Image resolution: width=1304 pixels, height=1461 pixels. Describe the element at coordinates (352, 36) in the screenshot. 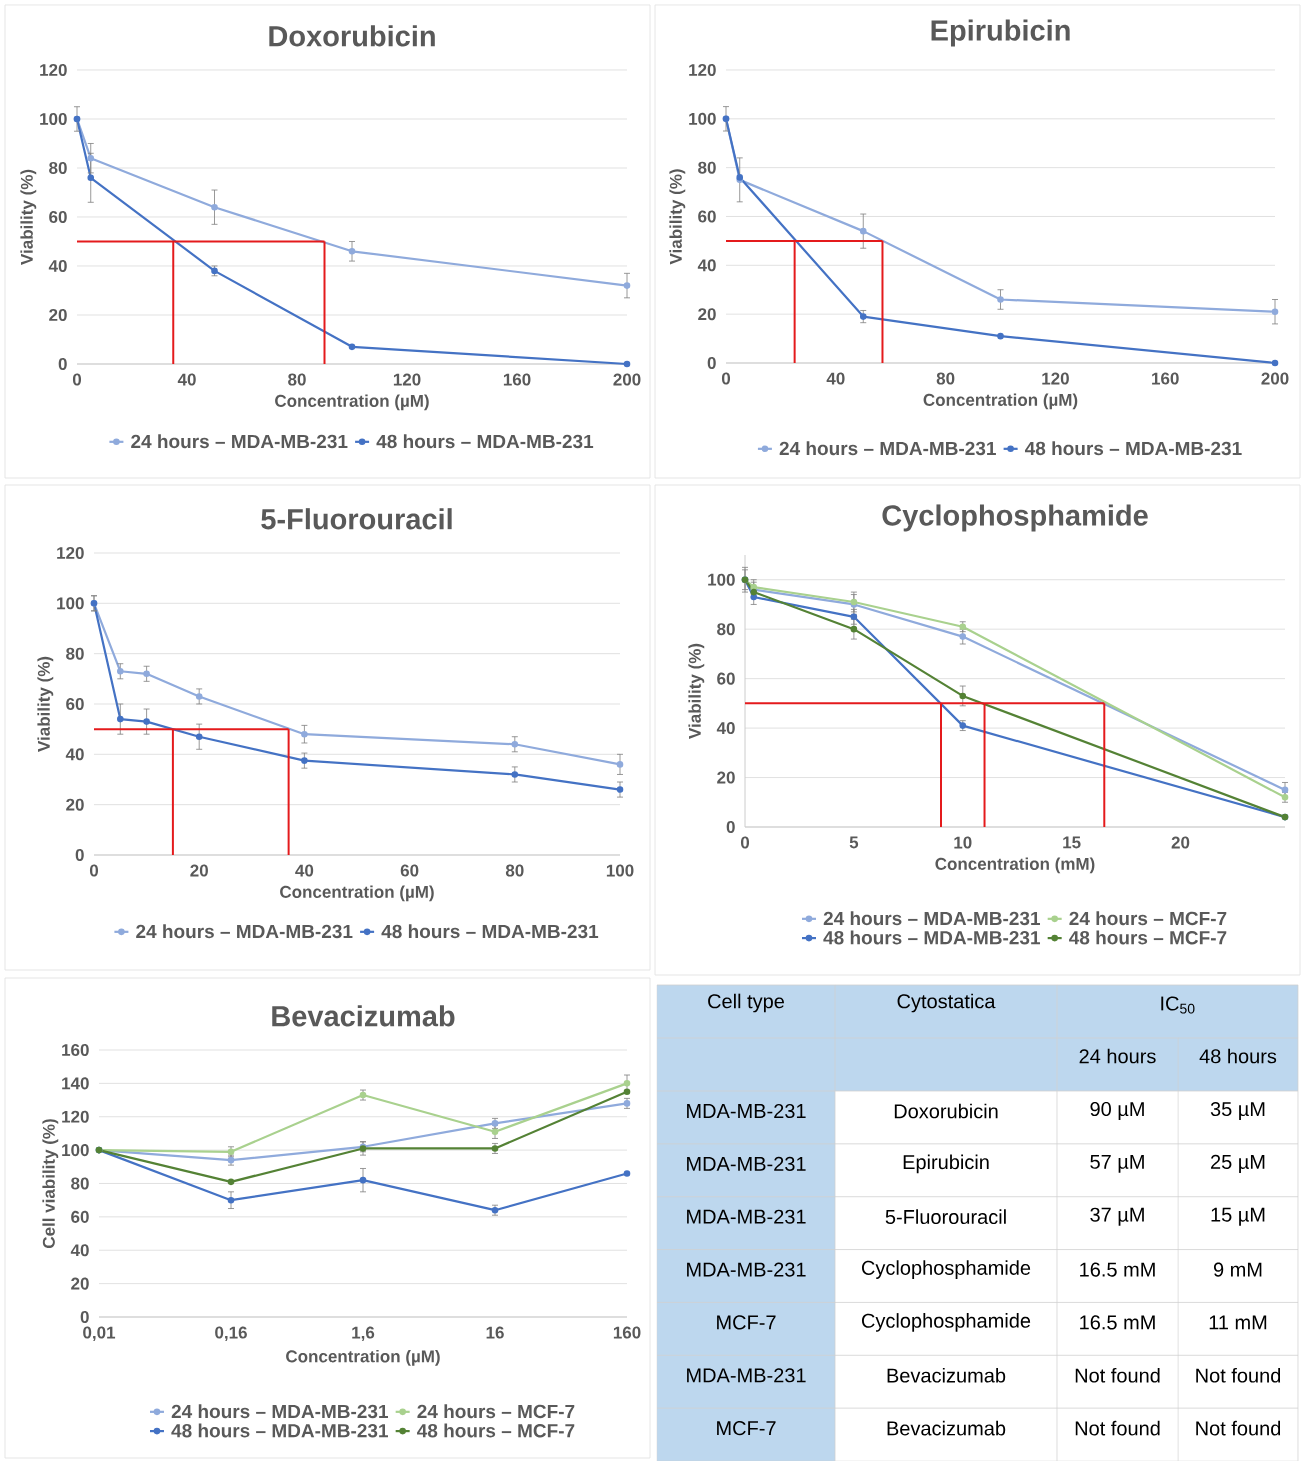

I see `chart-title: Doxorubicin` at that location.